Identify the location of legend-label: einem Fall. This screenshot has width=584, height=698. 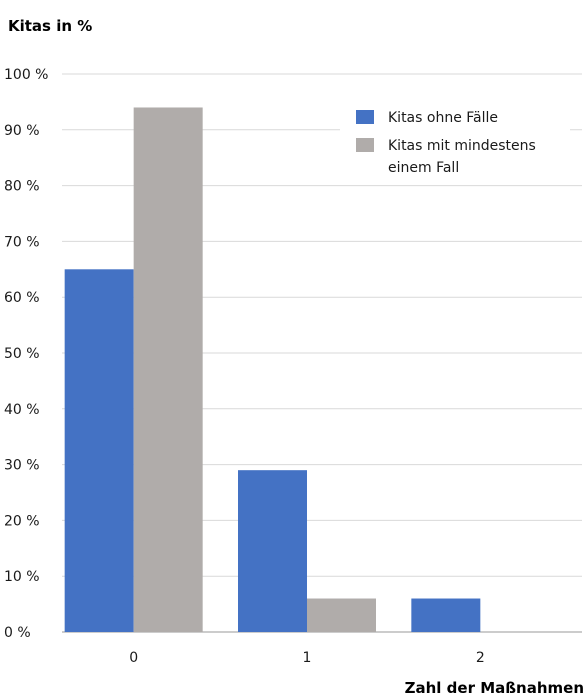
(423, 168).